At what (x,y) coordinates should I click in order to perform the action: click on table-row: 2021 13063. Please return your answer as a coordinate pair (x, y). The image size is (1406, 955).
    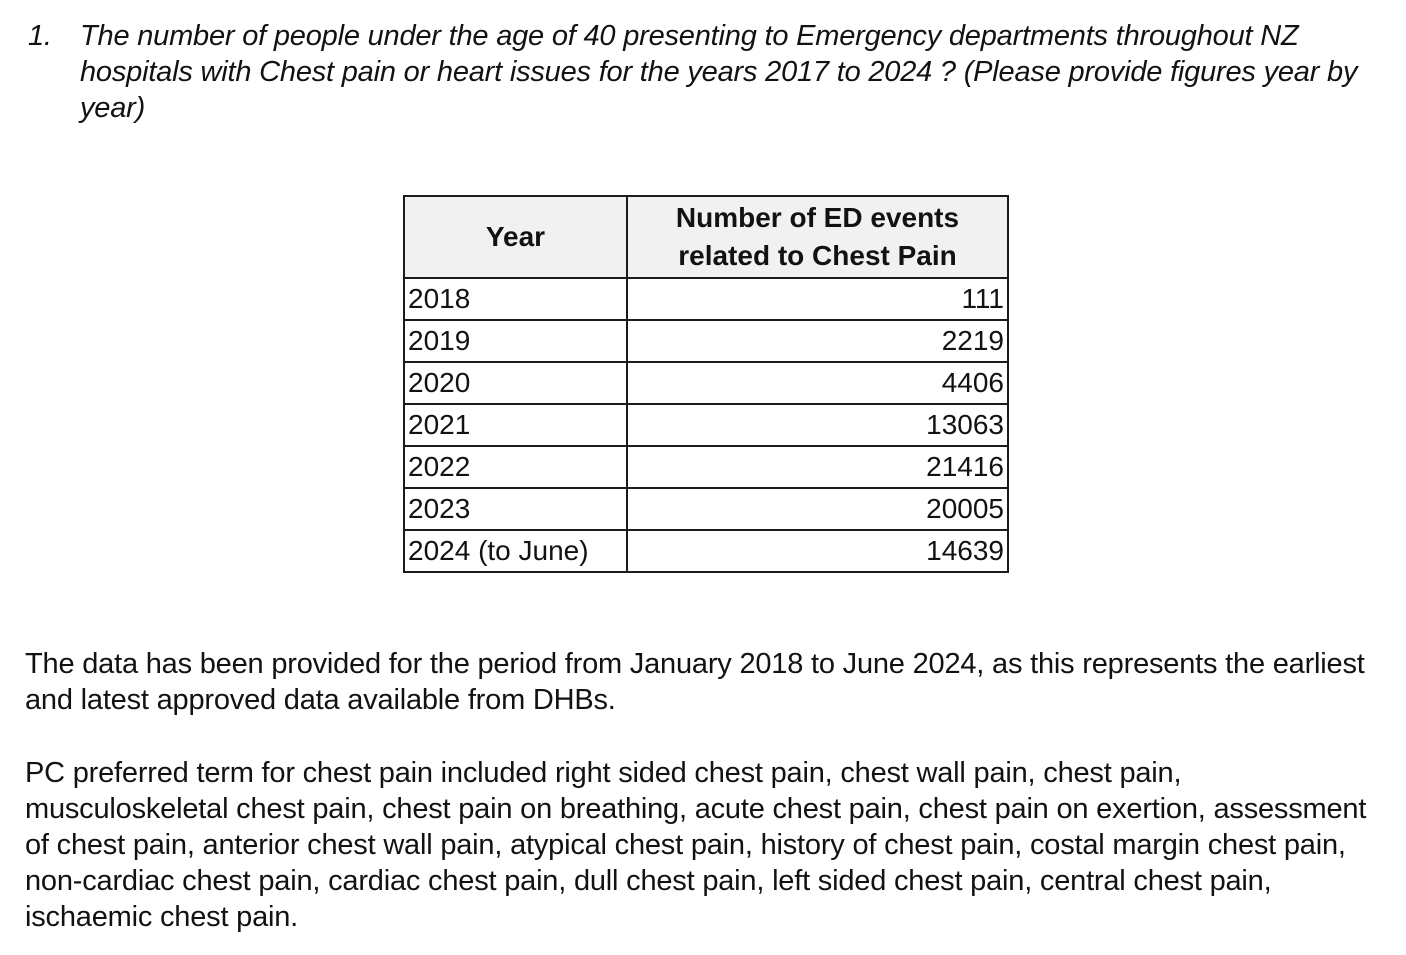
    Looking at the image, I should click on (706, 425).